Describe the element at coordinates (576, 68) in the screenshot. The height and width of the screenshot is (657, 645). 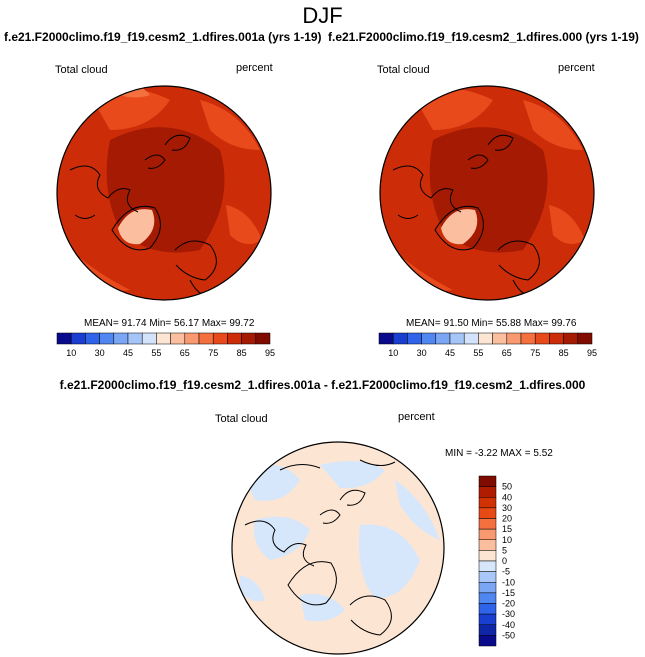
I see `panel-b-units-label: percent` at that location.